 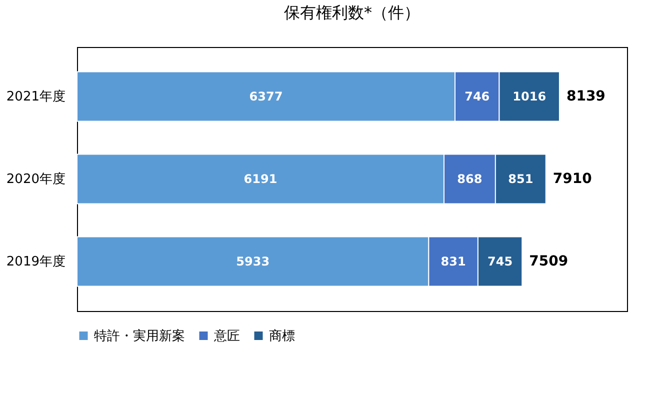 I want to click on data-label: 6377, so click(x=266, y=97).